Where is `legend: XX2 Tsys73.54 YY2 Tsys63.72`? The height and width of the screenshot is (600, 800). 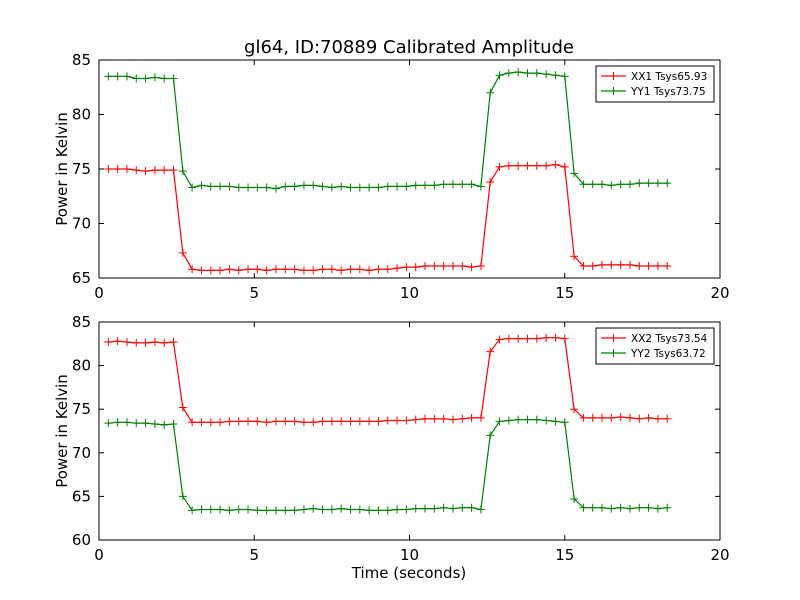
legend: XX2 Tsys73.54 YY2 Tsys63.72 is located at coordinates (655, 346).